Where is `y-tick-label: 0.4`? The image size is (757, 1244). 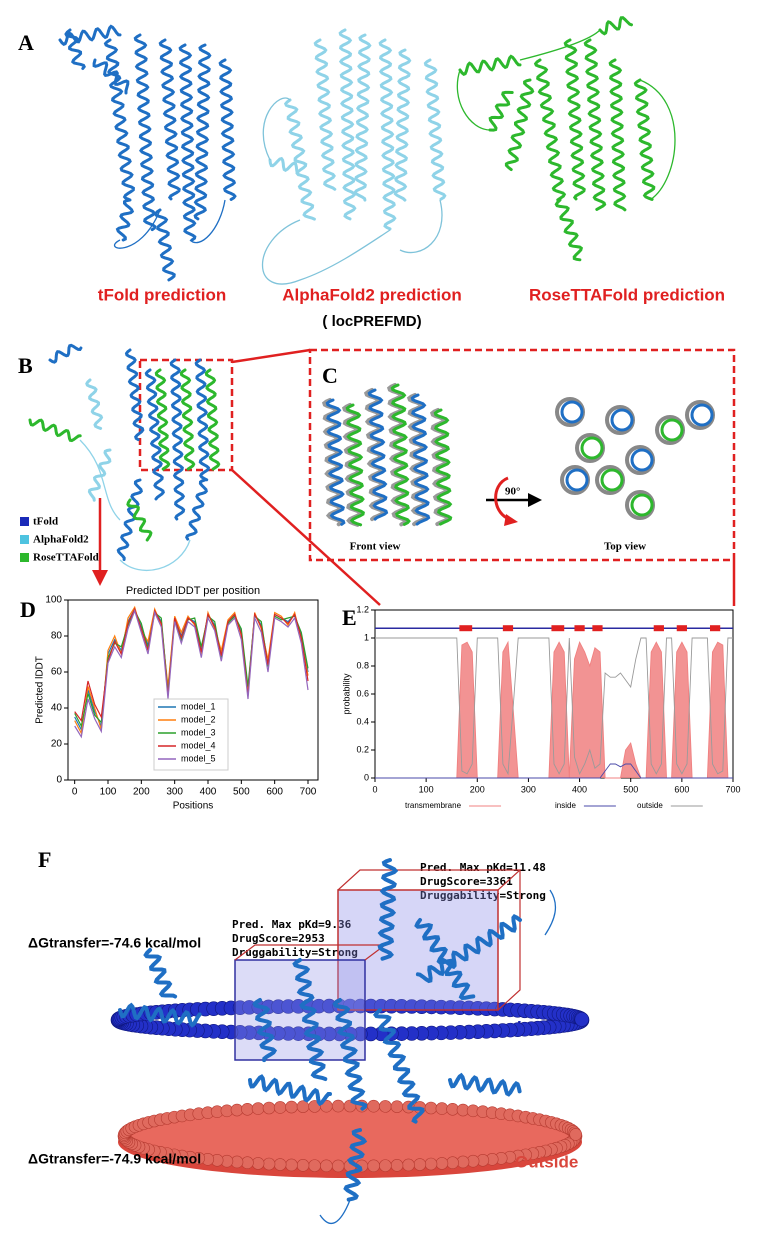 y-tick-label: 0.4 is located at coordinates (362, 721).